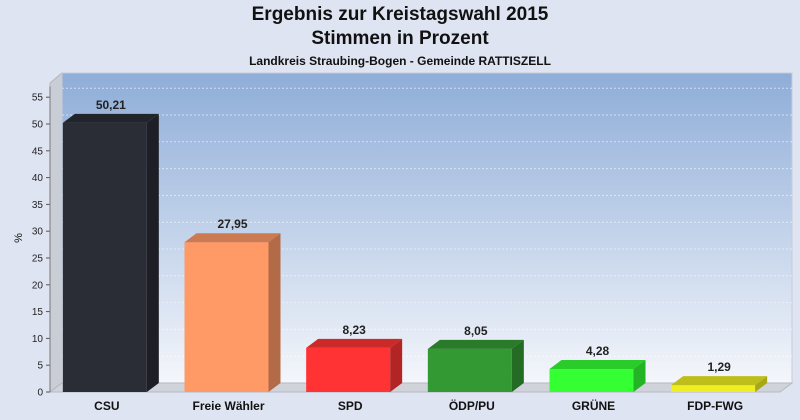  Describe the element at coordinates (232, 224) in the screenshot. I see `bar-value-label: 27,95` at that location.